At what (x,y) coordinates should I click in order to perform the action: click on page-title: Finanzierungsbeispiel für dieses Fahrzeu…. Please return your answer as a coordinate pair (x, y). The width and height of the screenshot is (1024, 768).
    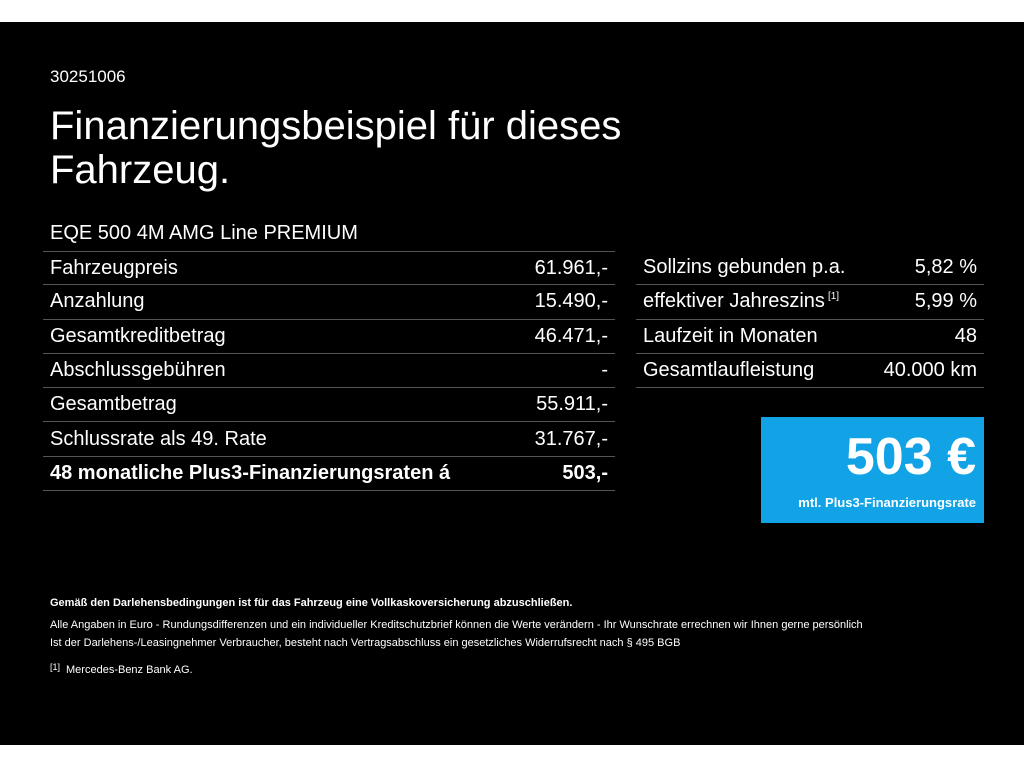
    Looking at the image, I should click on (336, 148).